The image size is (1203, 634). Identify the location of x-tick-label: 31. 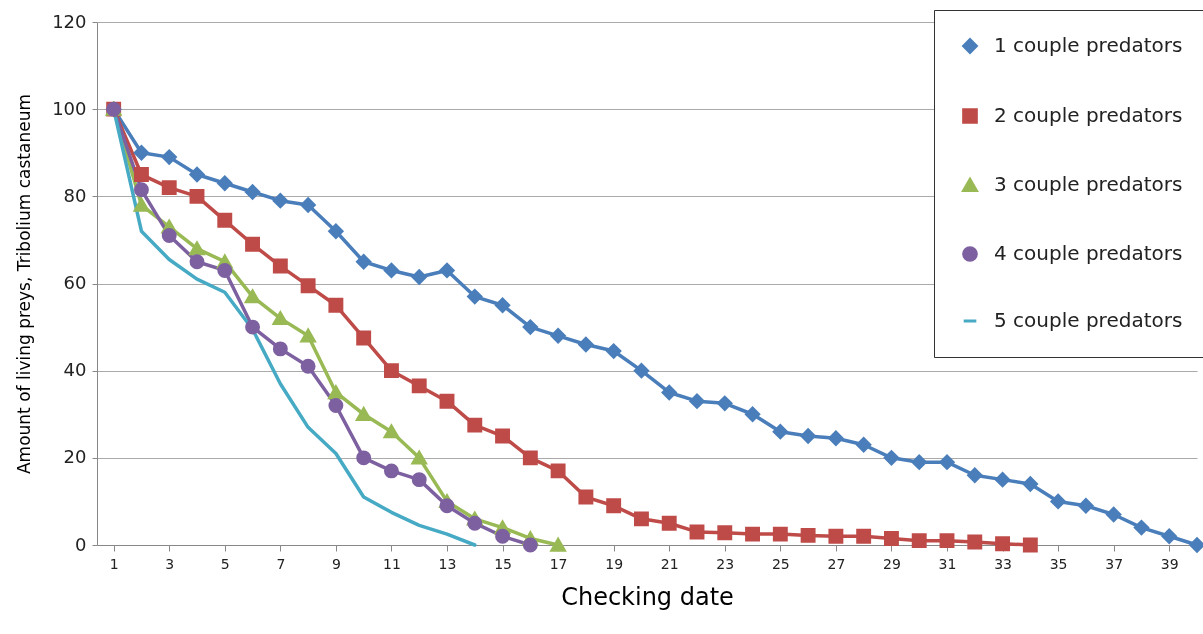
(947, 563).